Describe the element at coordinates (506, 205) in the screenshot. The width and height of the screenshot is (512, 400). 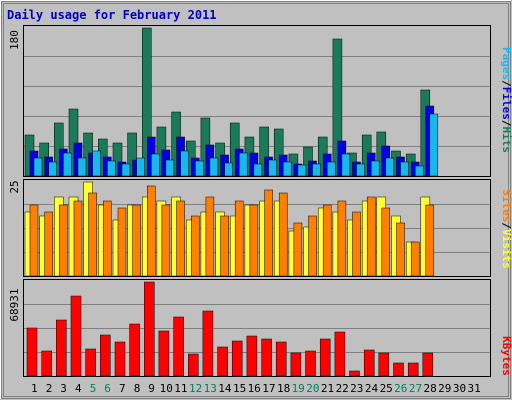
I see `legend-sites: Sites` at that location.